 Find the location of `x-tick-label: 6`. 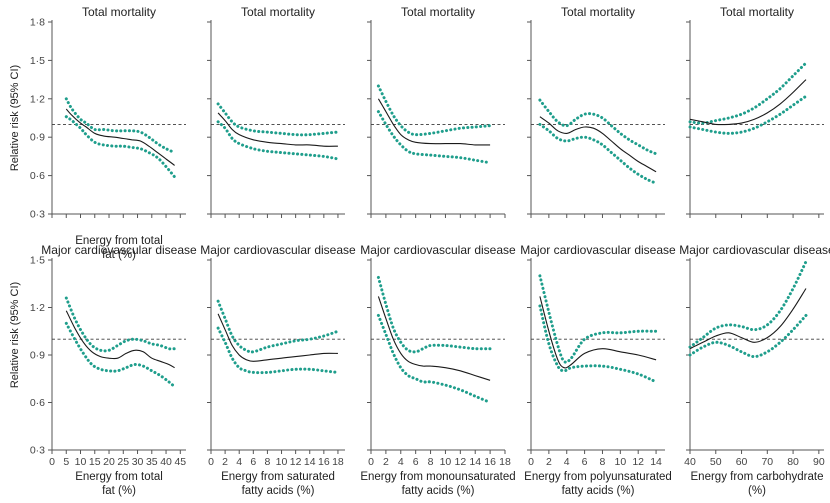

x-tick-label: 6 is located at coordinates (253, 462).